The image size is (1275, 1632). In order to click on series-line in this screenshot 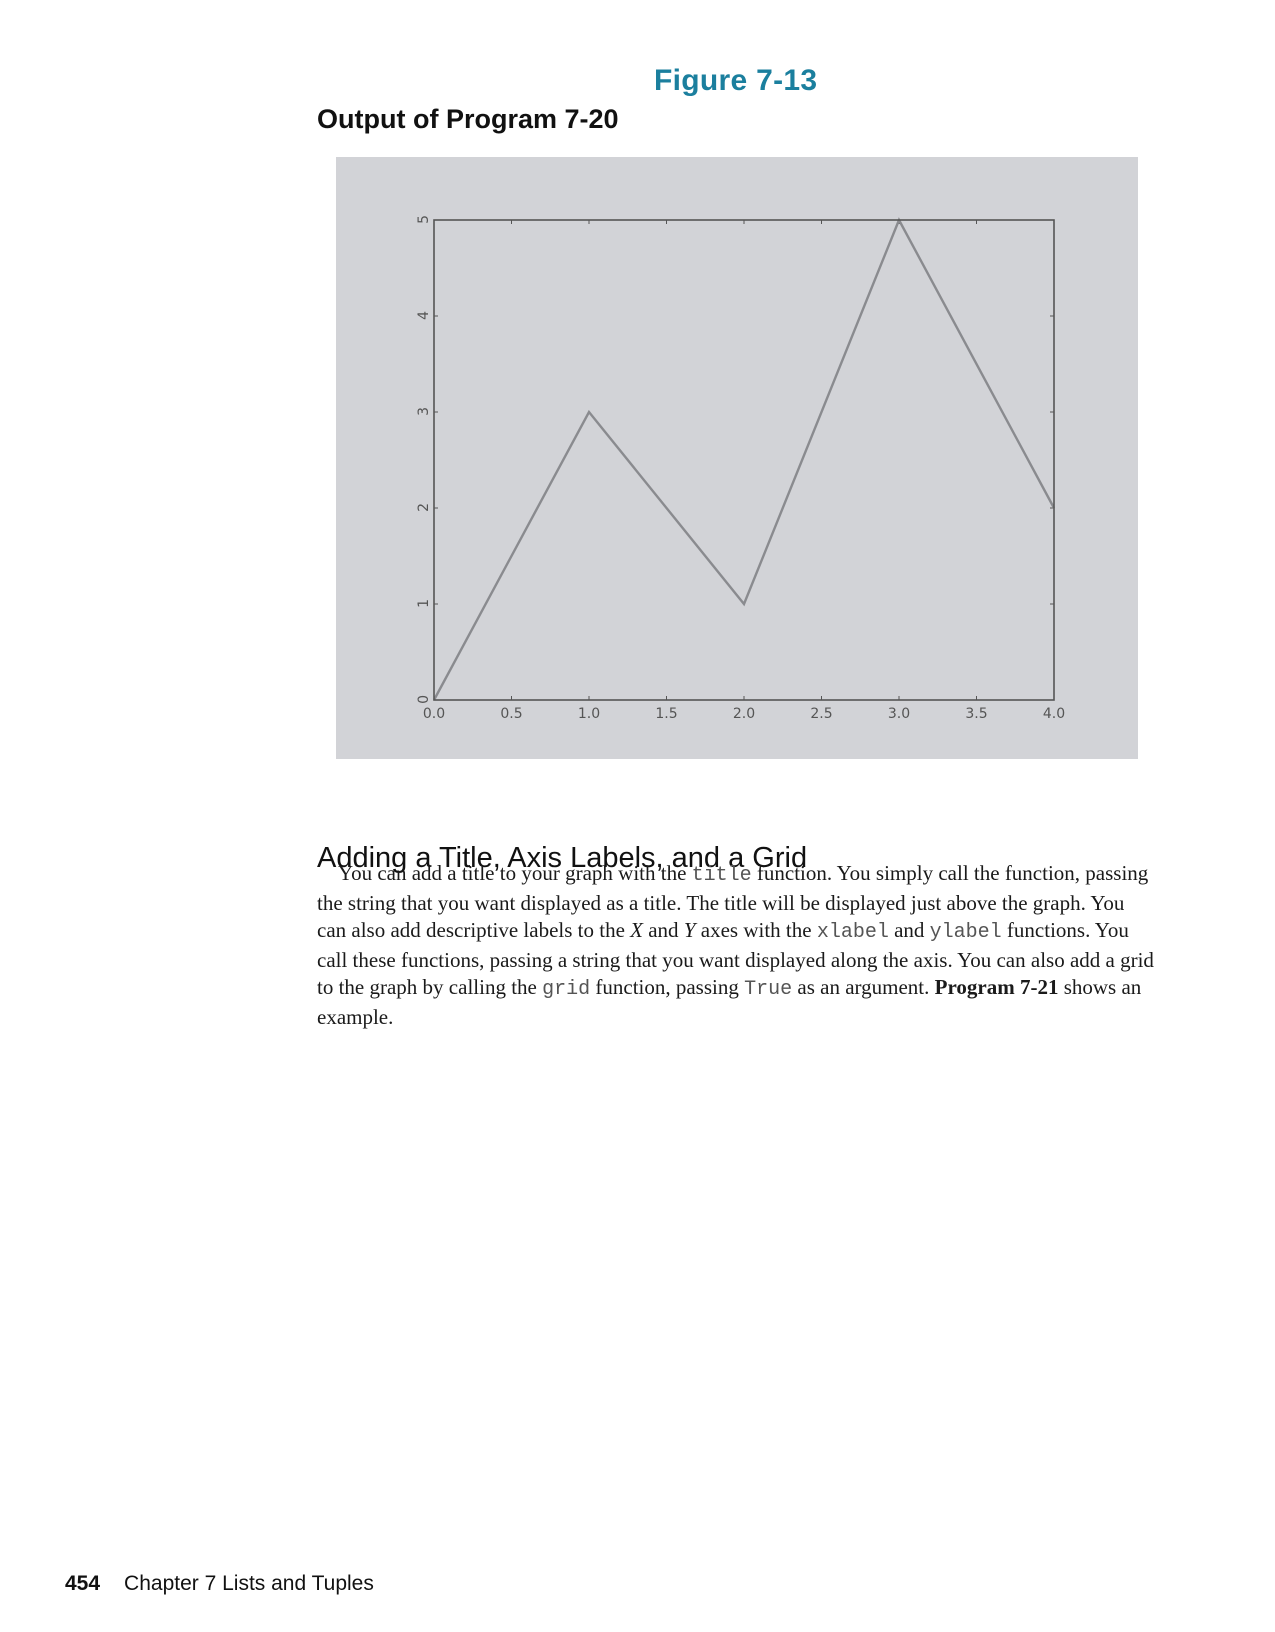, I will do `click(744, 459)`.